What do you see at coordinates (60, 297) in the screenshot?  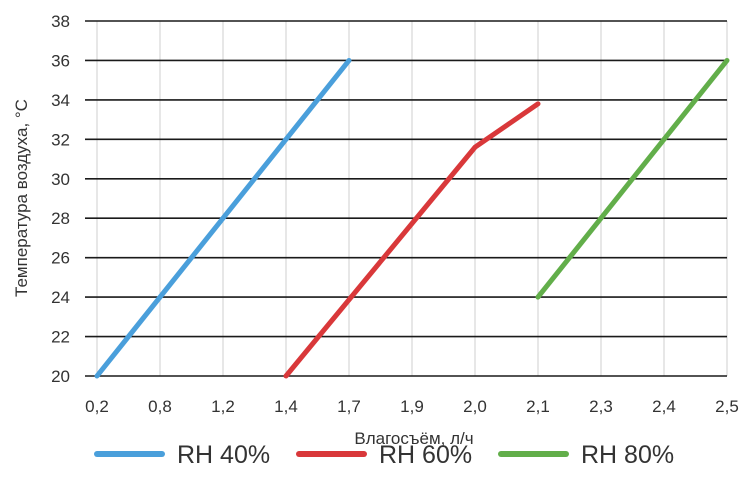 I see `y-tick-label: 24` at bounding box center [60, 297].